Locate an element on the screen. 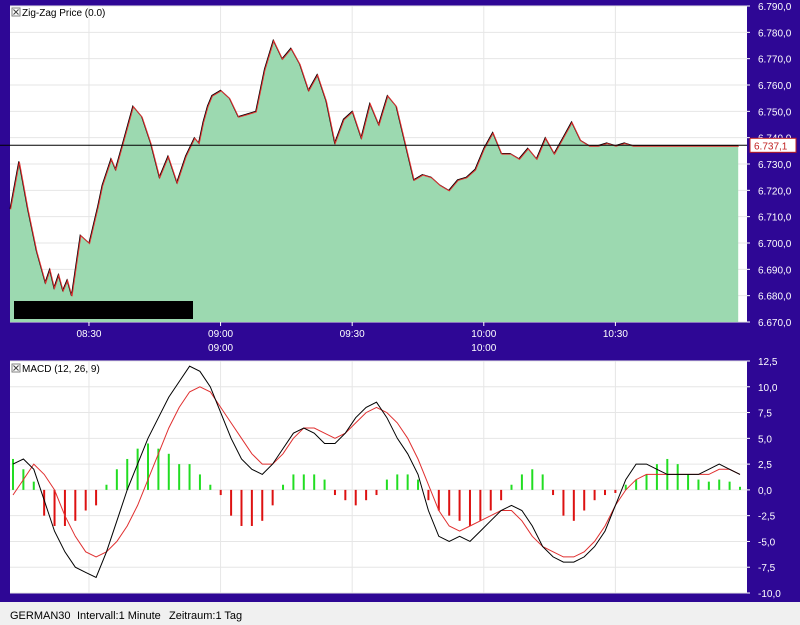  price-x-axis: 08:30 09:00 09:00 09:30 10:00 10:00 10:30 is located at coordinates (352, 338).